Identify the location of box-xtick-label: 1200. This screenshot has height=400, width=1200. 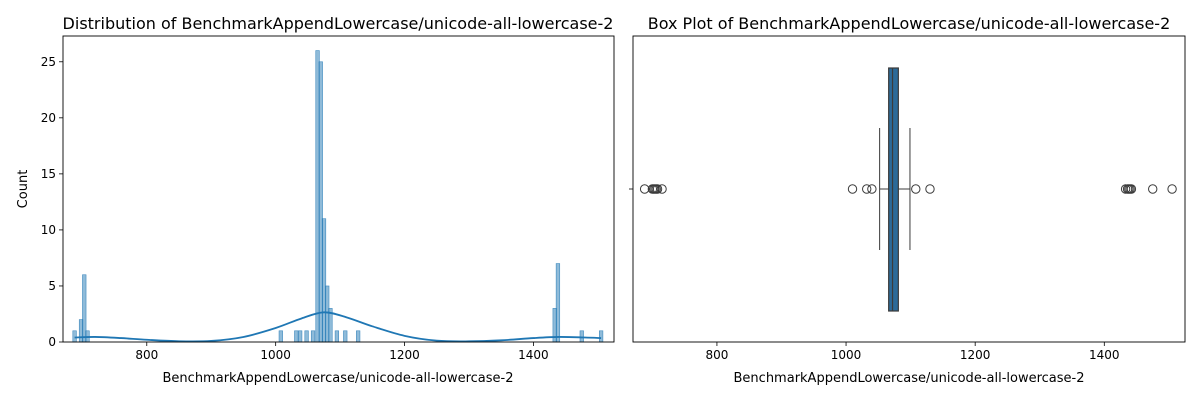
(975, 355).